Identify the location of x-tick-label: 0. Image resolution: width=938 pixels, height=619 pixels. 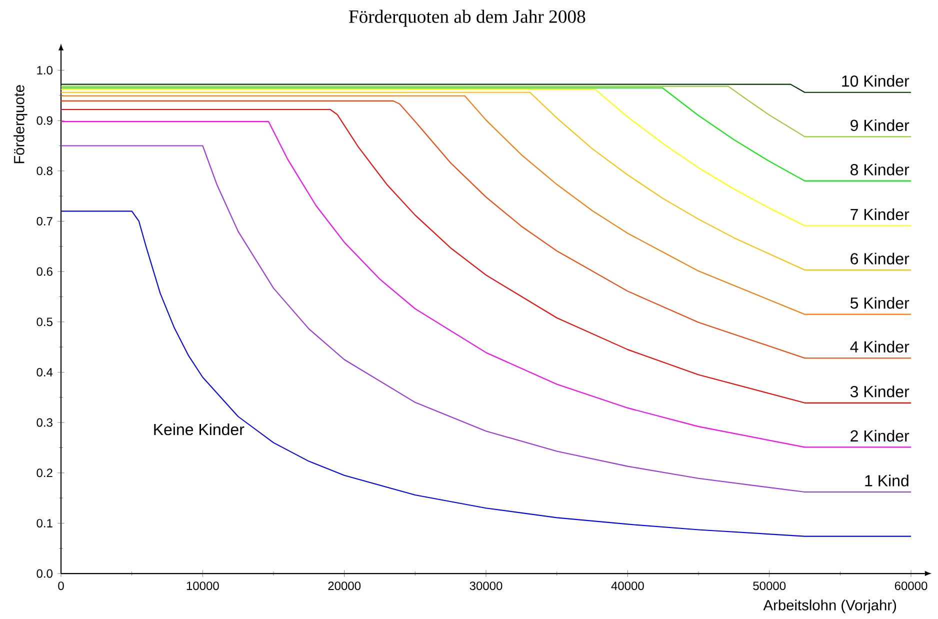
(61, 586).